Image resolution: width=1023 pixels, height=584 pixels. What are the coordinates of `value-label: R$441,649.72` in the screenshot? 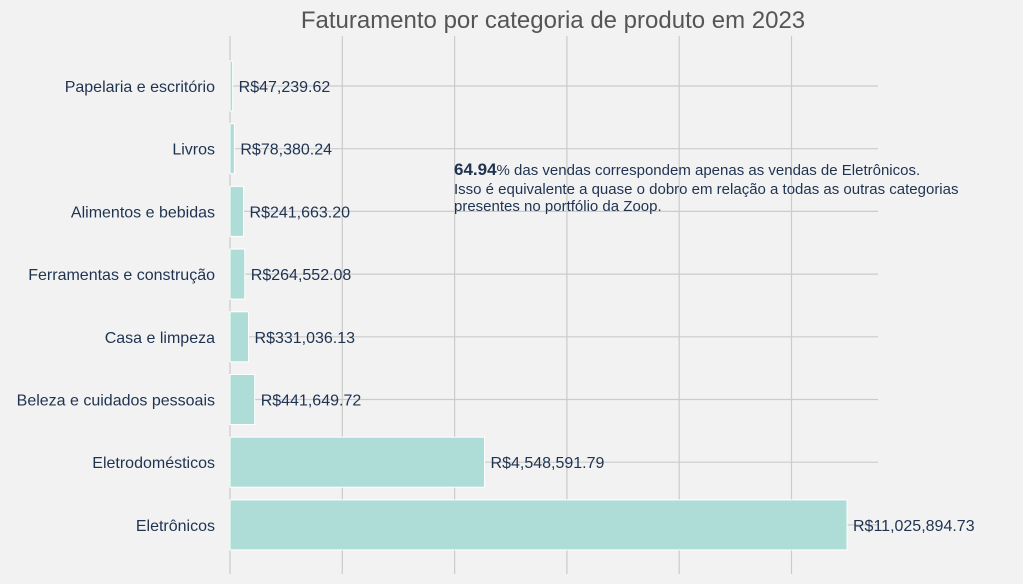 It's located at (311, 401).